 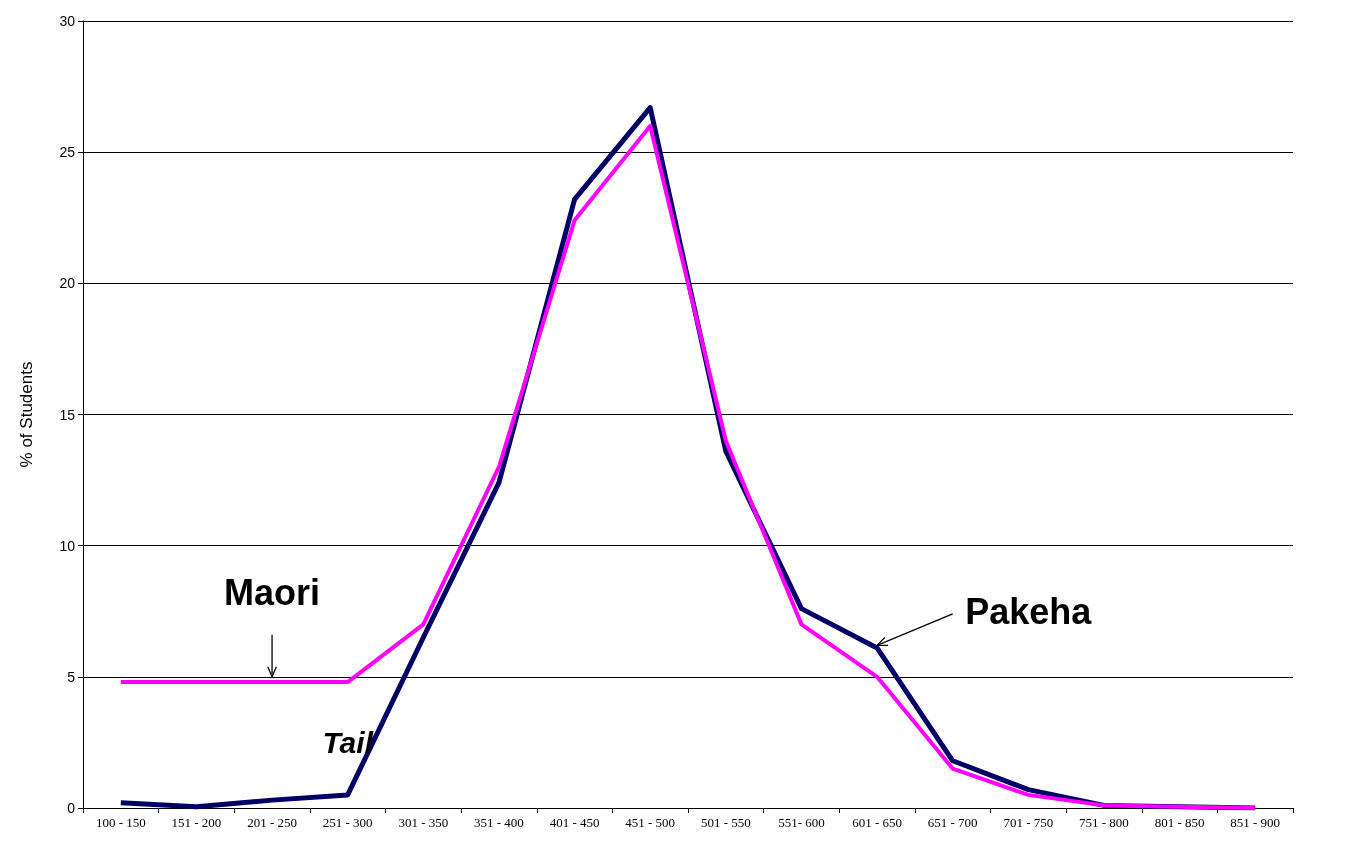 I want to click on x-tick-label: 651 - 700, so click(x=952, y=822).